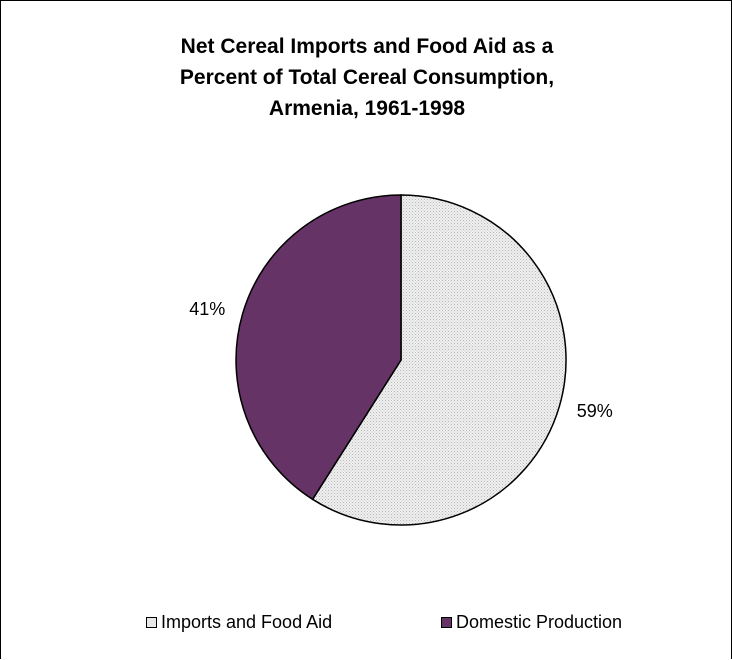 This screenshot has width=732, height=660. What do you see at coordinates (539, 622) in the screenshot?
I see `legend-label-domestic: Domestic Production` at bounding box center [539, 622].